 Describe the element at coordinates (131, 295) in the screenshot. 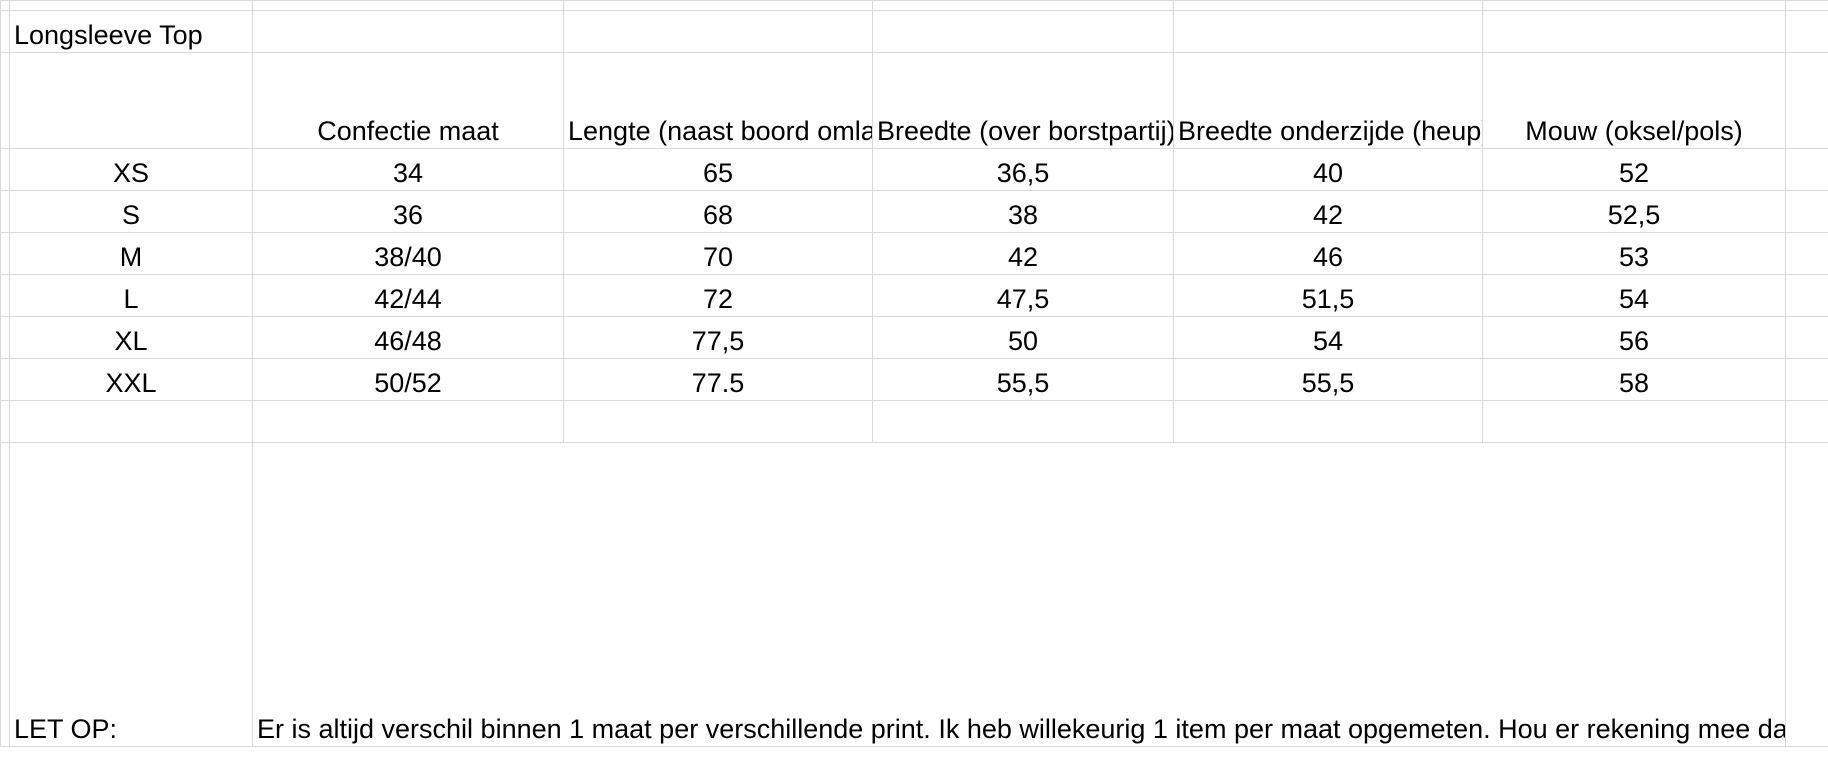

I see `cell-size: L` at that location.